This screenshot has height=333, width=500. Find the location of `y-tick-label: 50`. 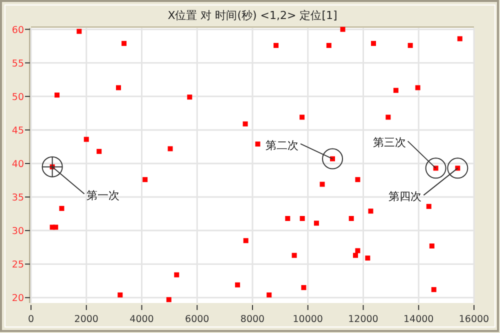

y-tick-label: 50 is located at coordinates (18, 97).